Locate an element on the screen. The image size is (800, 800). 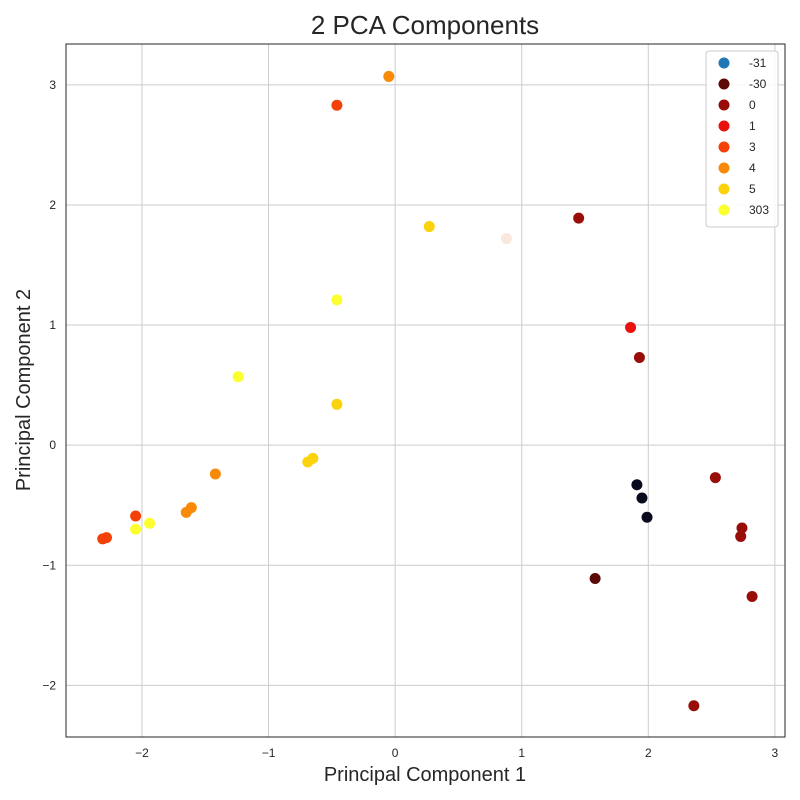
x-tick-label: 2 is located at coordinates (648, 753).